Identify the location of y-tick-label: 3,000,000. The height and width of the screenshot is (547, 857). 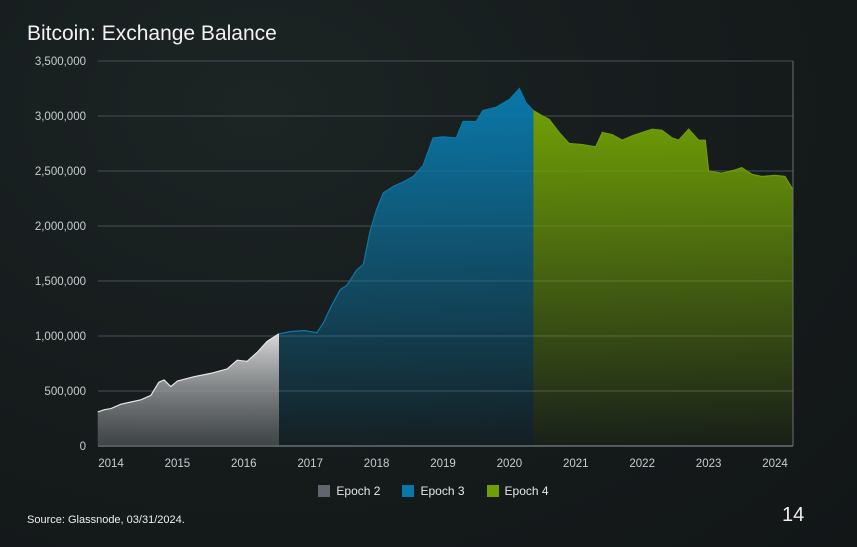
(60, 117).